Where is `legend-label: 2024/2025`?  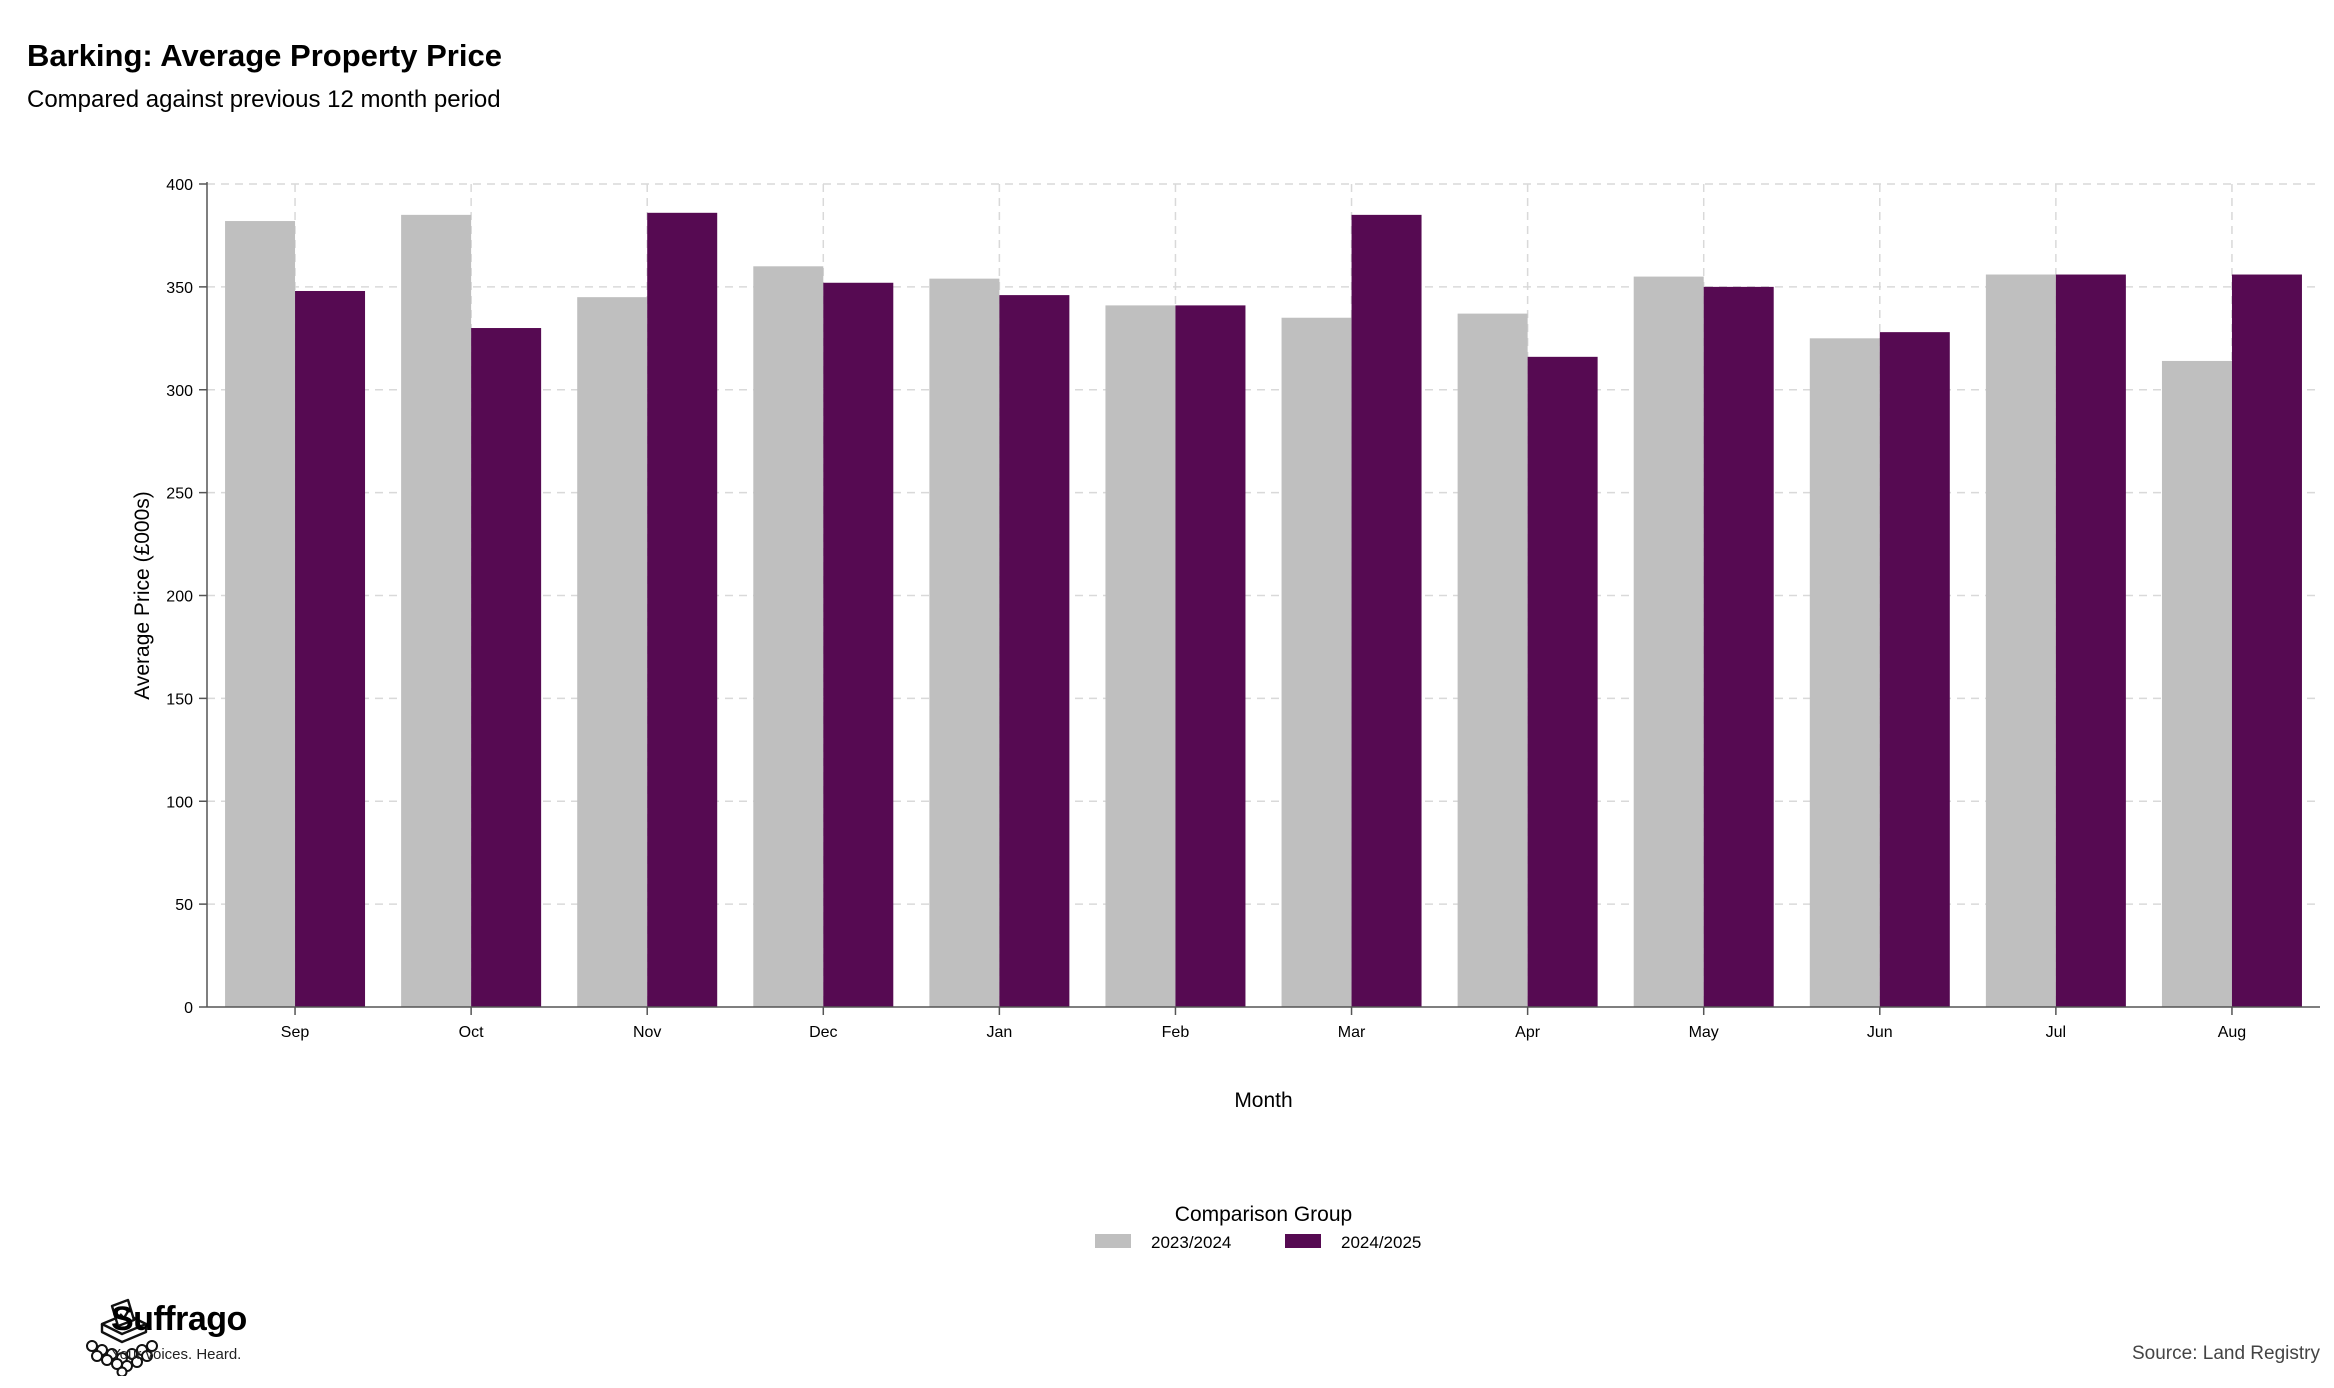 legend-label: 2024/2025 is located at coordinates (1381, 1242).